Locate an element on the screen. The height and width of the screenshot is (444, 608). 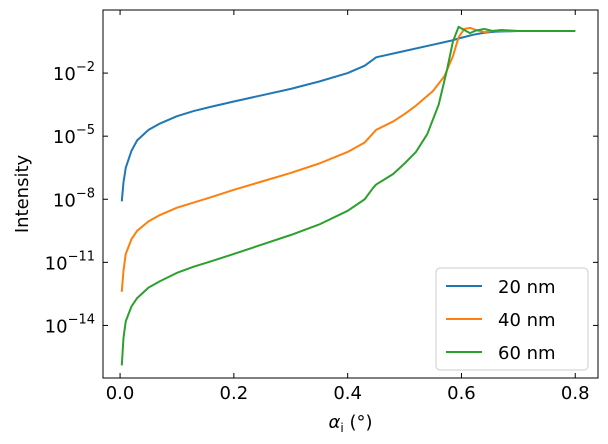
y-tick-label: 10⁻⁵ is located at coordinates (74, 135).